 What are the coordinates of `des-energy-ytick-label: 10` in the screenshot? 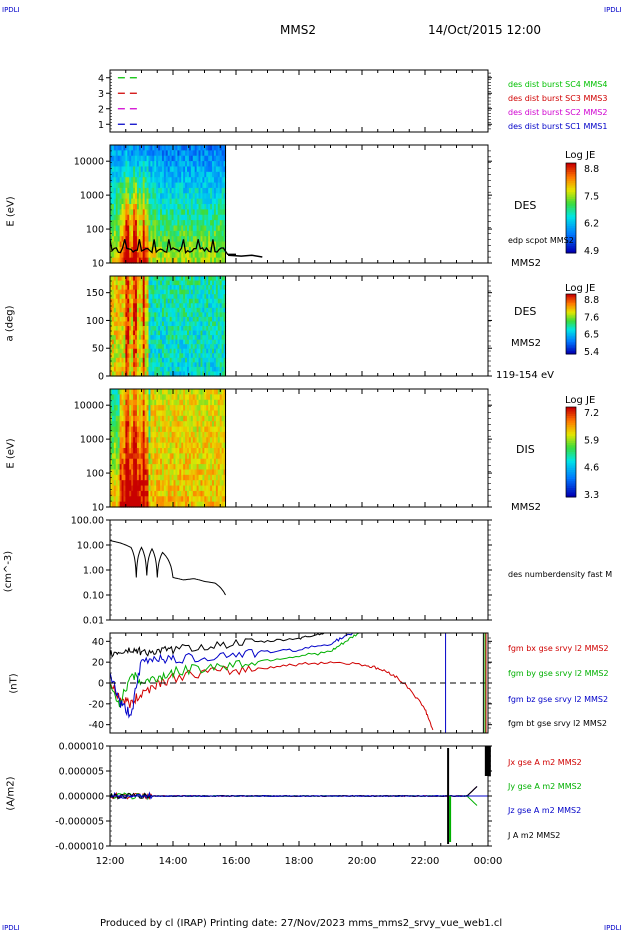 It's located at (98, 264).